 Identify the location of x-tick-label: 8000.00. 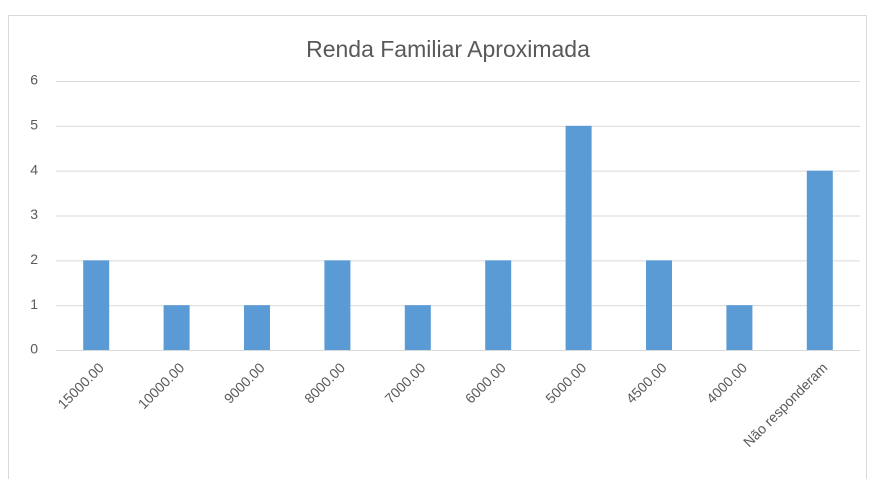
(324, 382).